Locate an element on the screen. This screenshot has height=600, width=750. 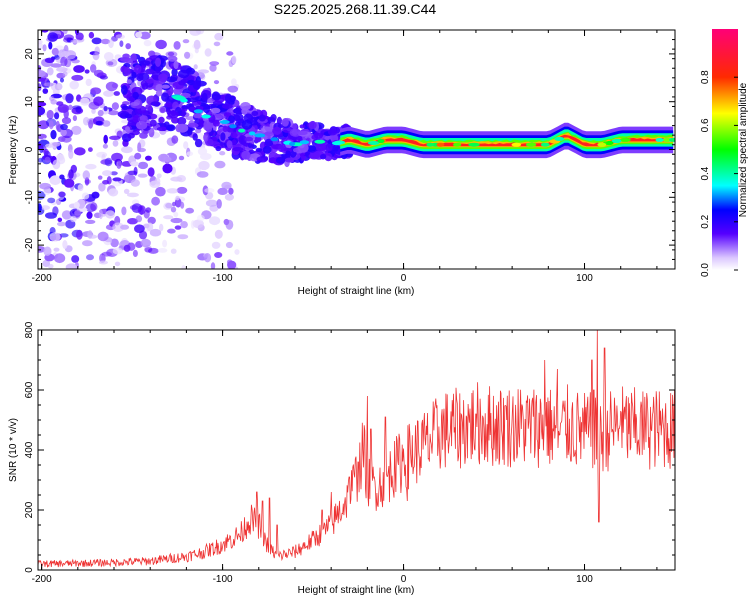
colorbar-tick-label: 0.8 is located at coordinates (705, 77).